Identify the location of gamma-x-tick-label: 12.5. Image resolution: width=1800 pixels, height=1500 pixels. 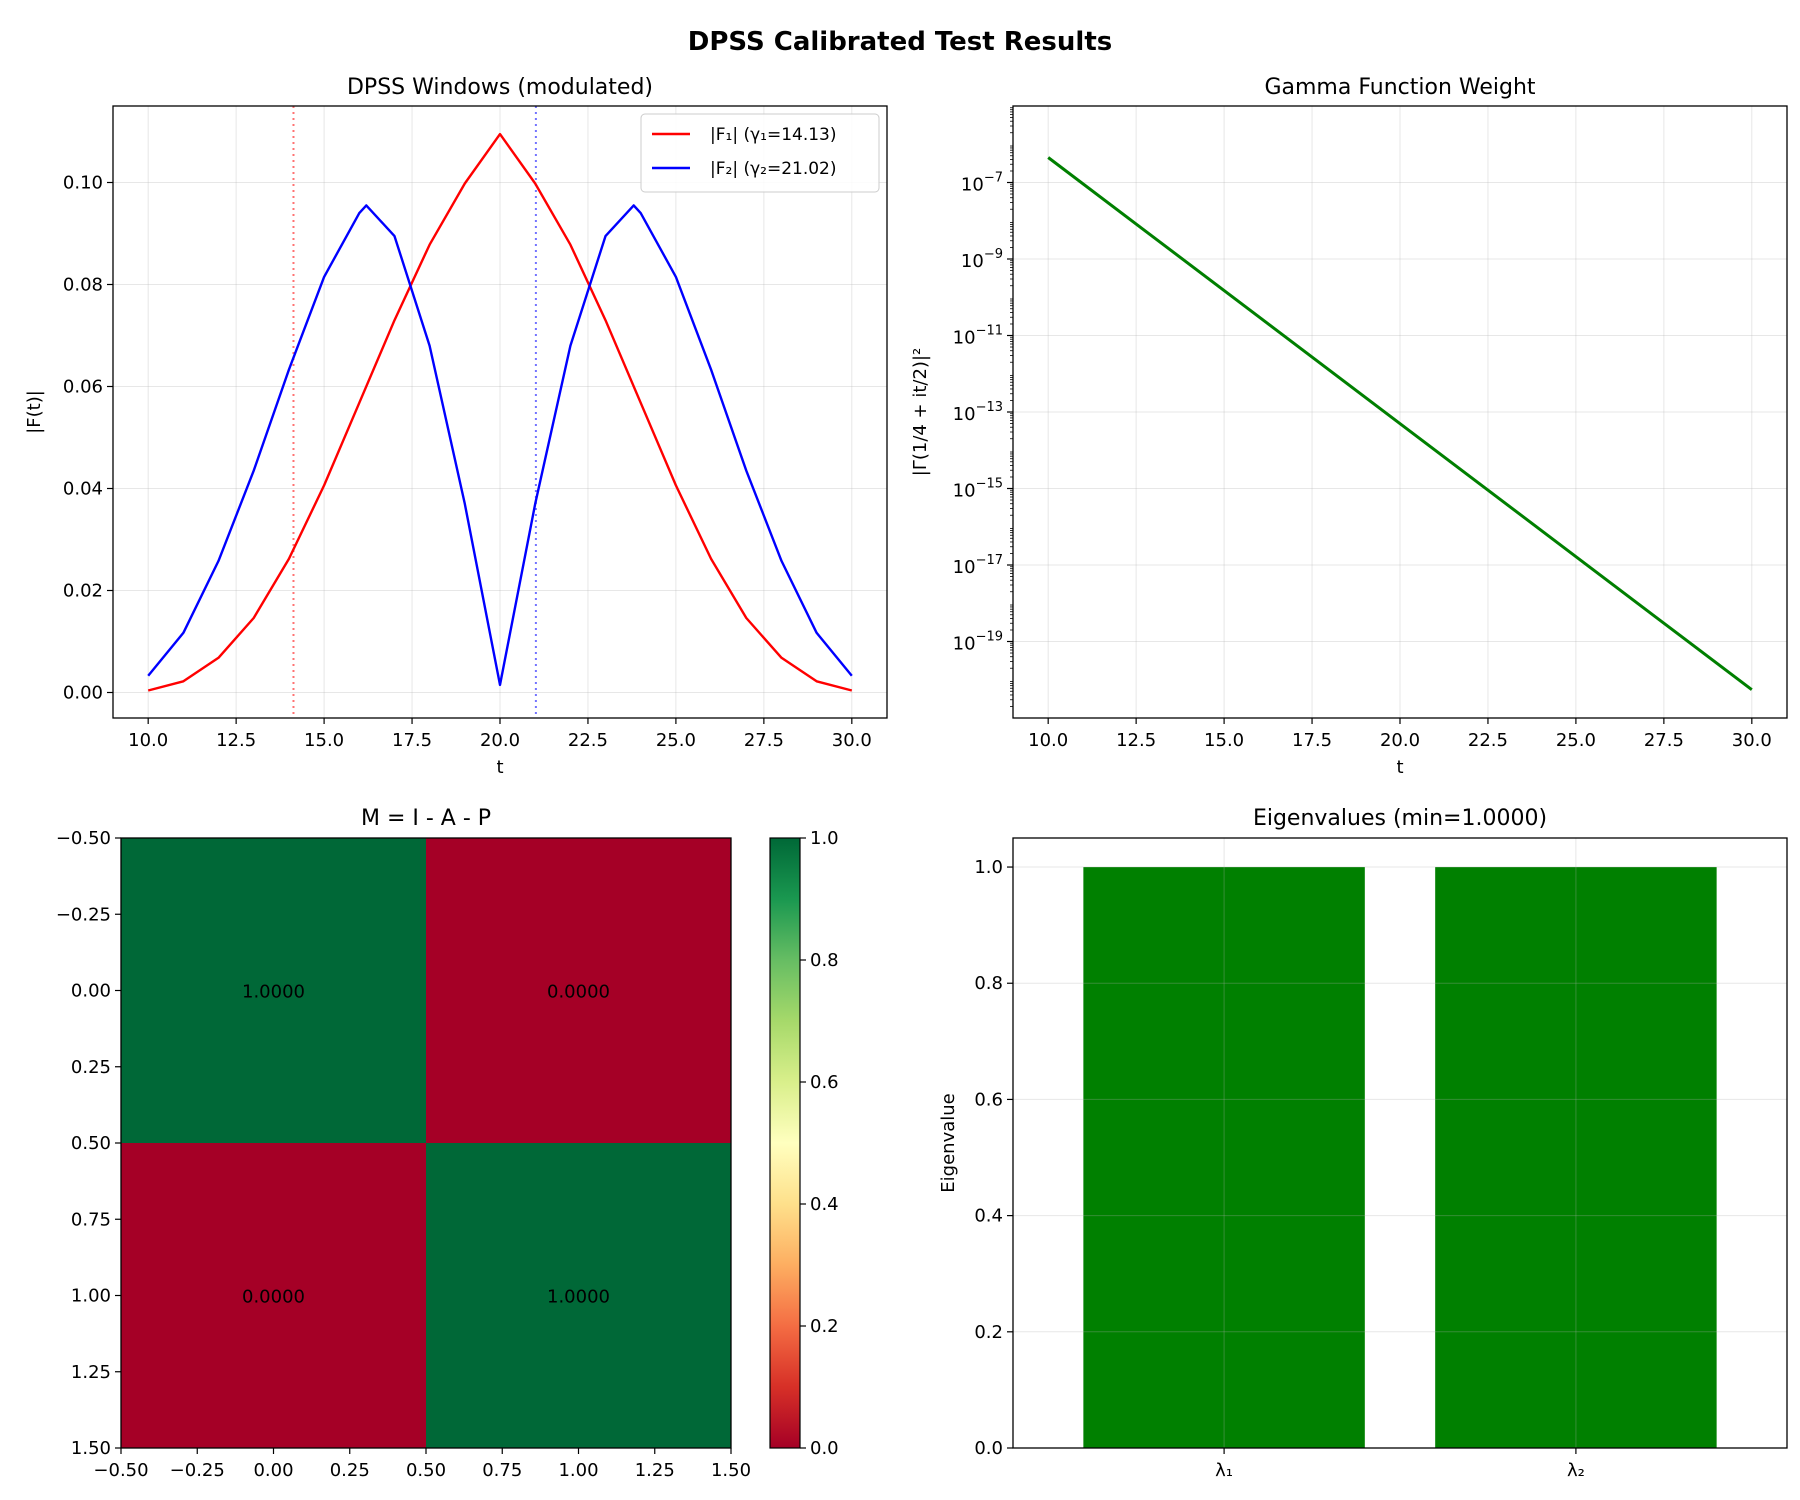
(1136, 740).